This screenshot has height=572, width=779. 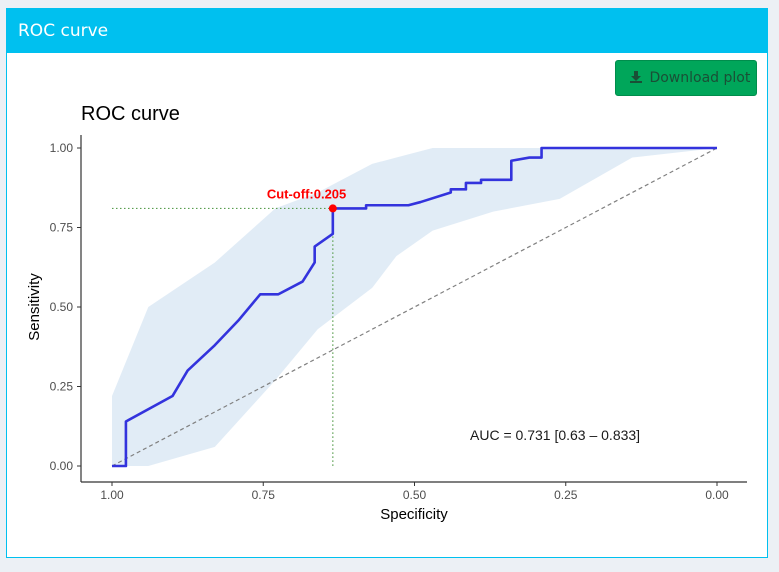 What do you see at coordinates (414, 514) in the screenshot?
I see `x-axis-title: Specificity` at bounding box center [414, 514].